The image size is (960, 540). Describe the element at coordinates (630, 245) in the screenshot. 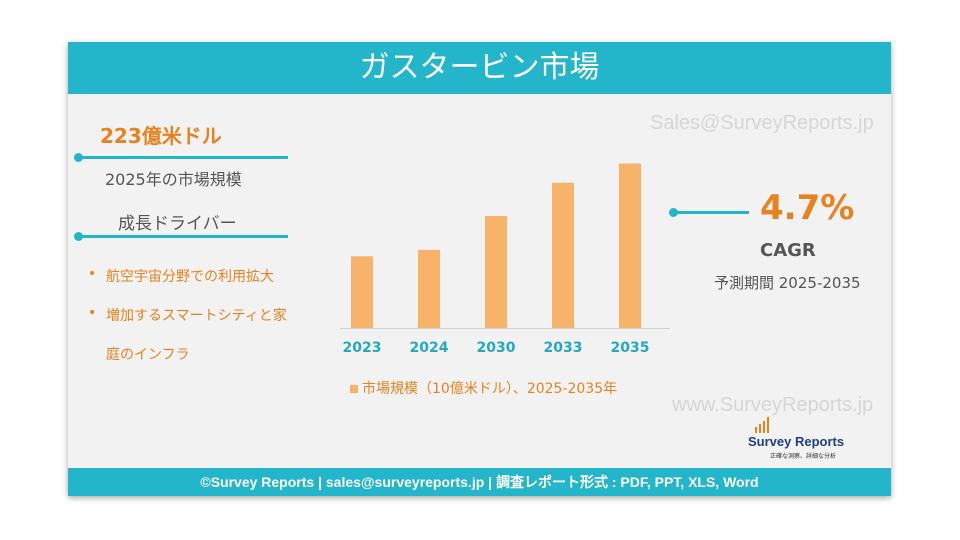

I see `bar-2035` at that location.